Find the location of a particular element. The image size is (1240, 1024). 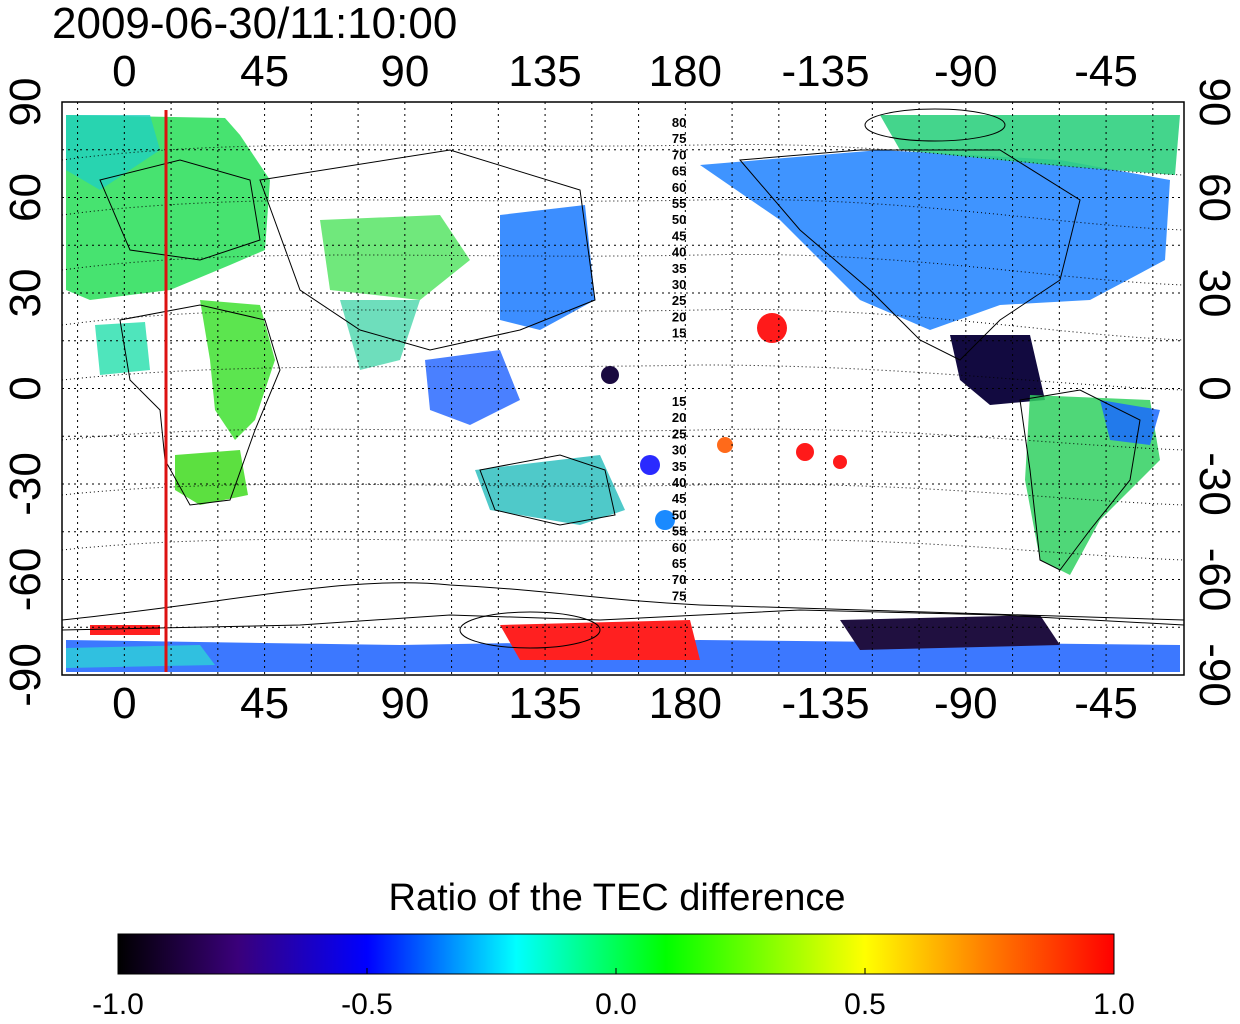

coast-africa is located at coordinates (200, 405).